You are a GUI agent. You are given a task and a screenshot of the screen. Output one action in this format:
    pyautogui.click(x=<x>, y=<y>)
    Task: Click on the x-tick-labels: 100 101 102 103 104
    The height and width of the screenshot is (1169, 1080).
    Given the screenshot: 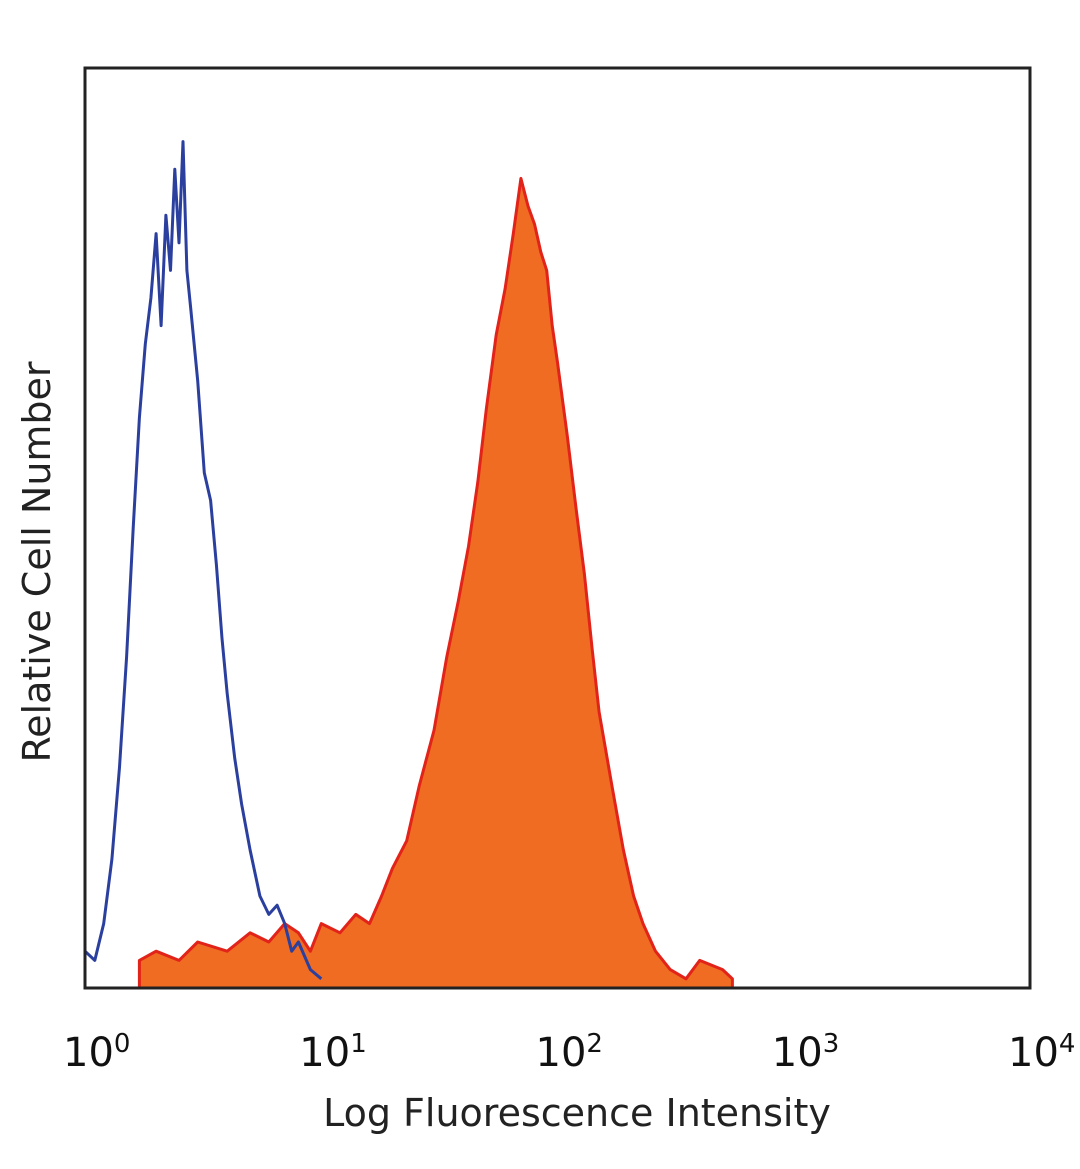 What is the action you would take?
    pyautogui.click(x=569, y=1052)
    